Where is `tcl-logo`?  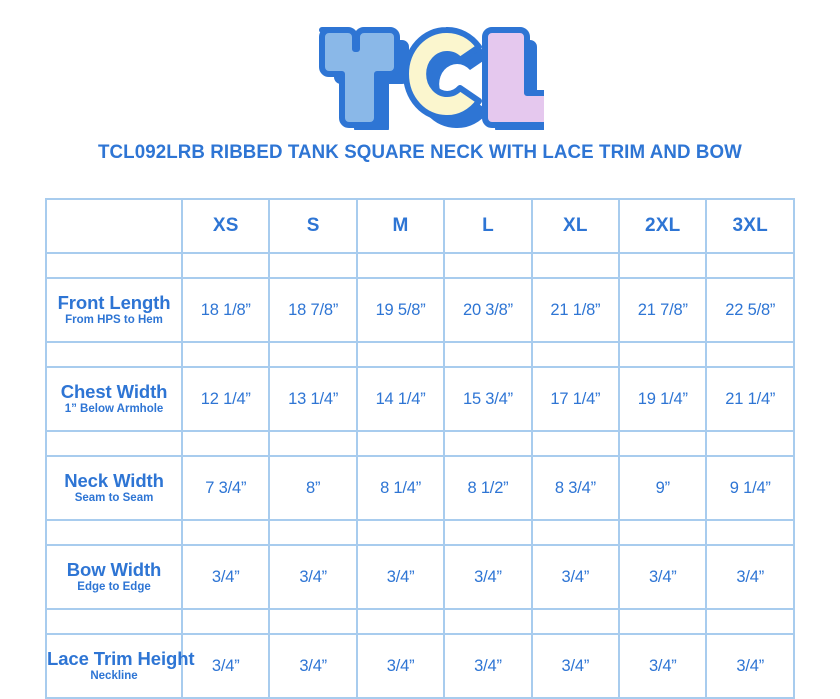
tcl-logo is located at coordinates (431, 78).